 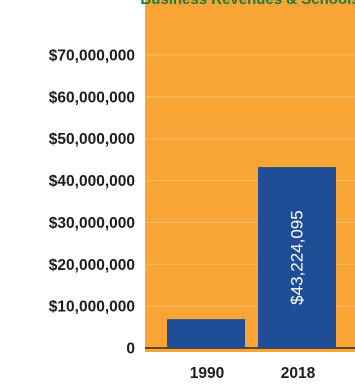 I want to click on x-tick-label: 2018, so click(x=298, y=373).